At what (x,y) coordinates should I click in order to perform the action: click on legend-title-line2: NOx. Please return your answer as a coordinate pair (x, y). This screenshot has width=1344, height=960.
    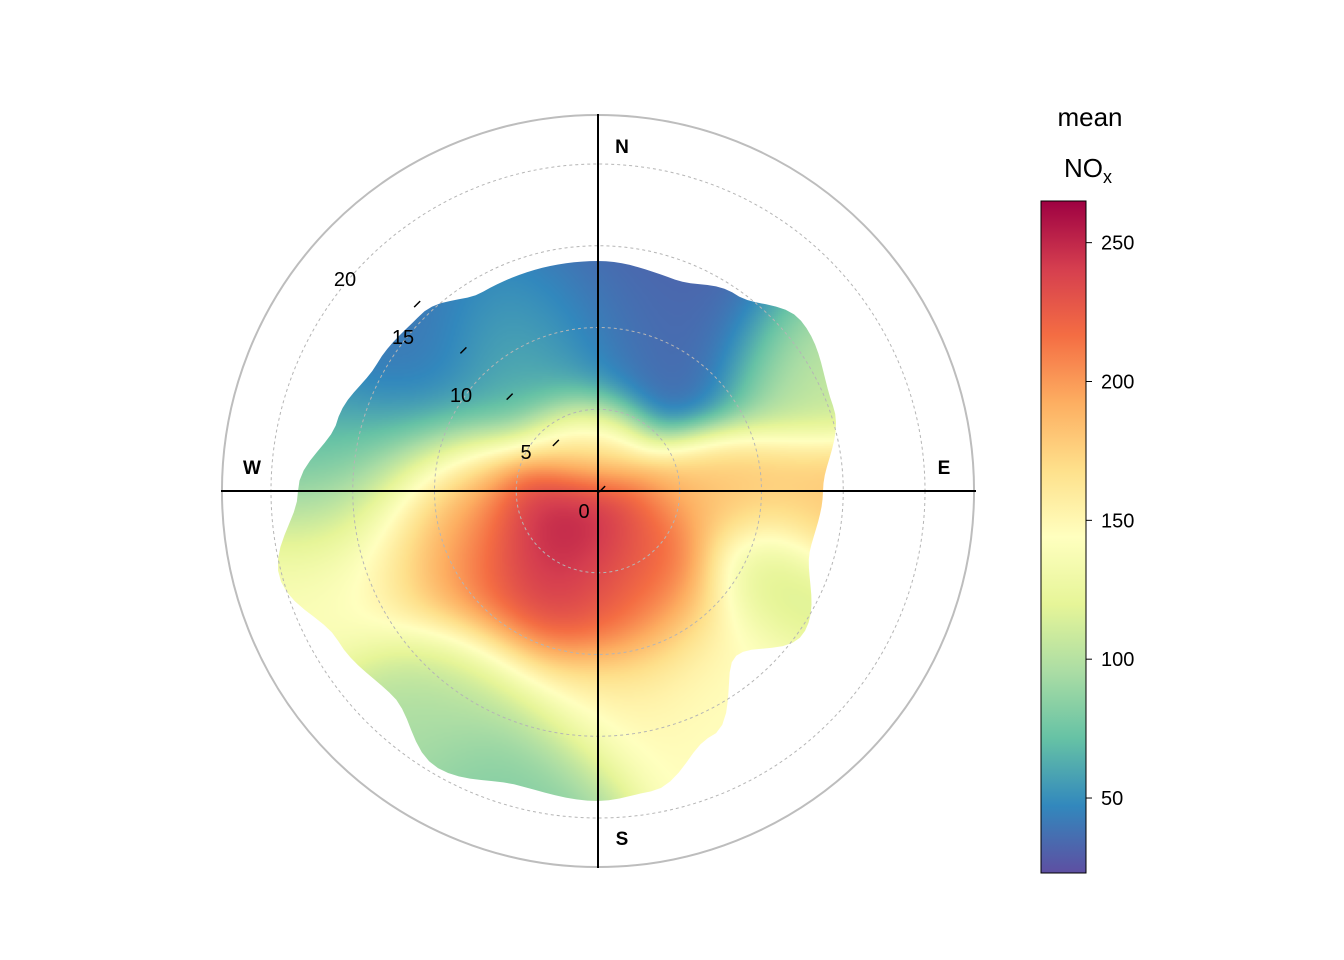
    Looking at the image, I should click on (1088, 170).